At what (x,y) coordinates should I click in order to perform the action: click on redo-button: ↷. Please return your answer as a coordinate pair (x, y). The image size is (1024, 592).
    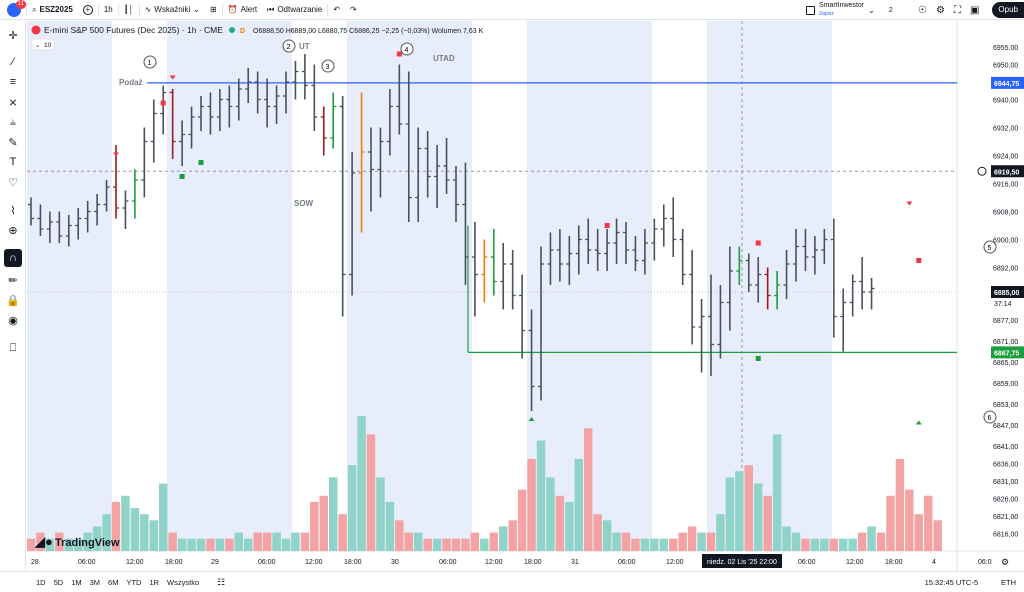
    Looking at the image, I should click on (353, 10).